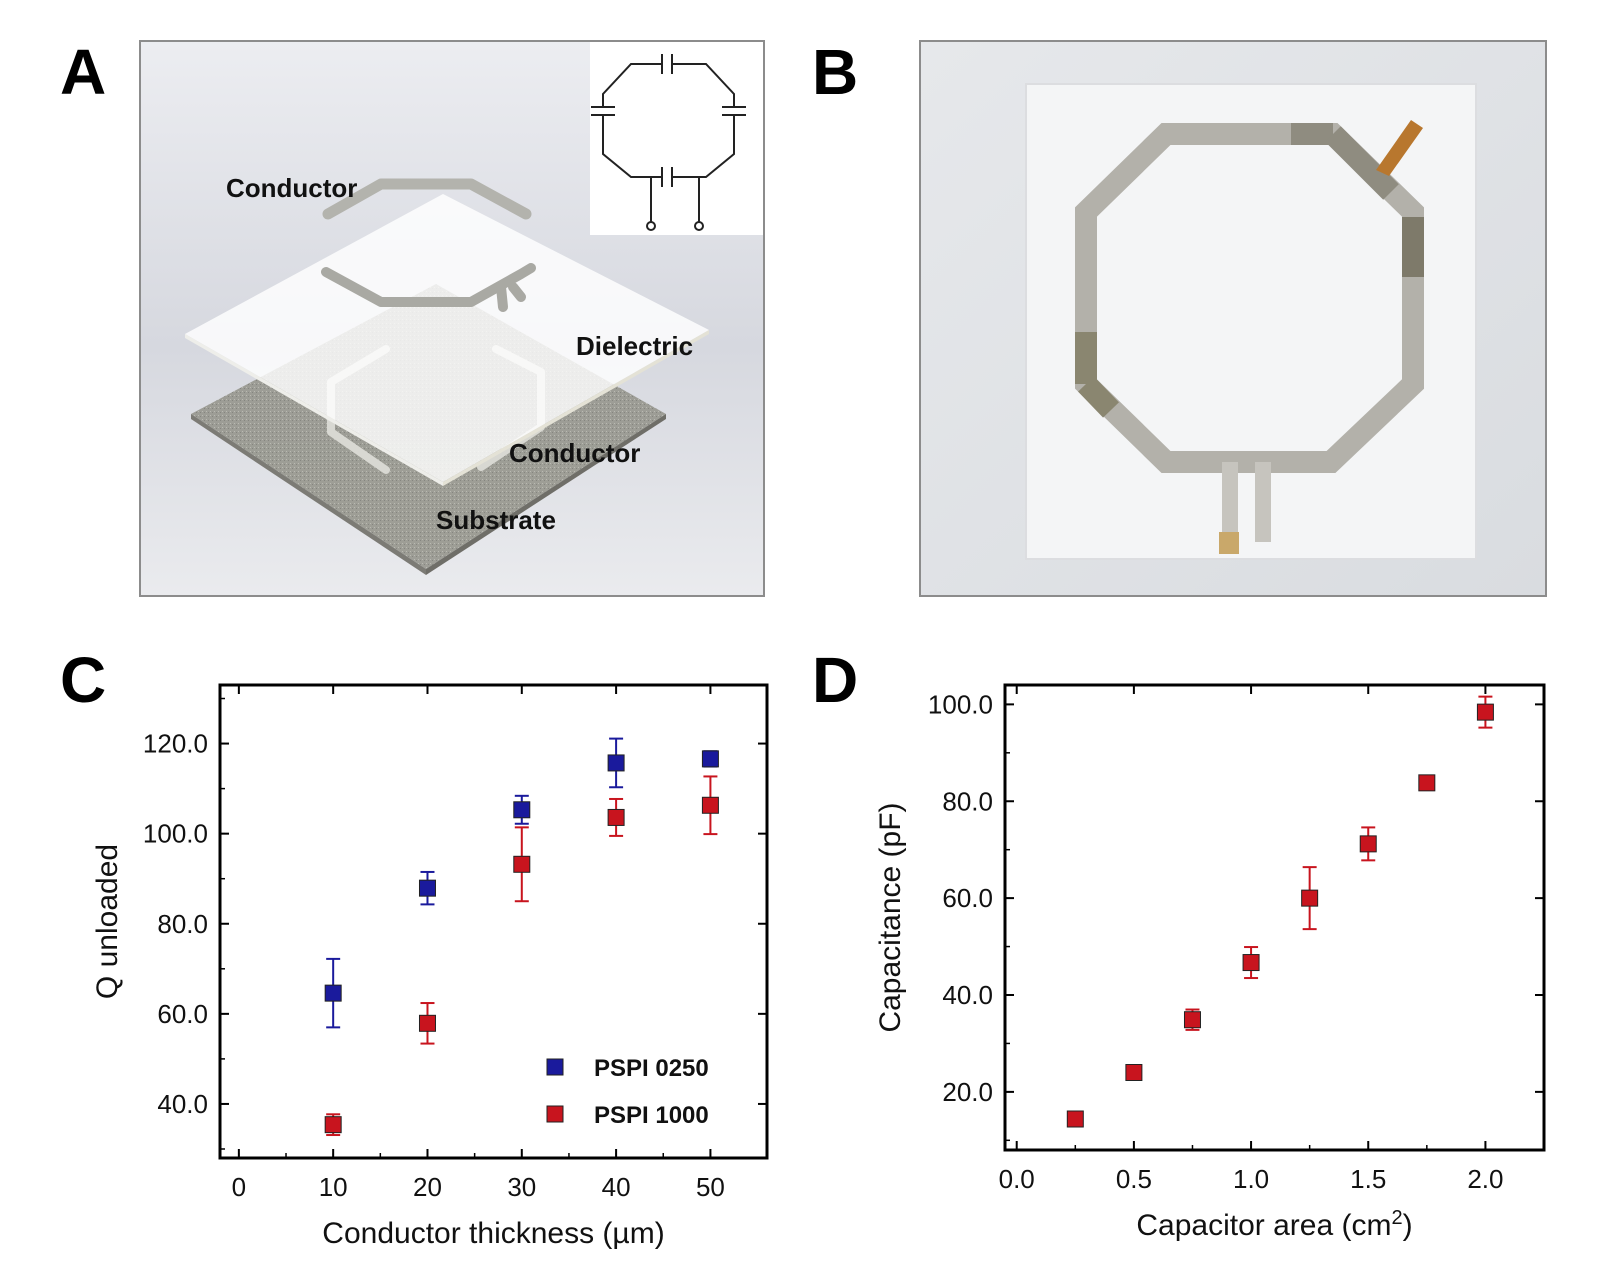 The image size is (1618, 1280). I want to click on panel-label-b: B, so click(835, 72).